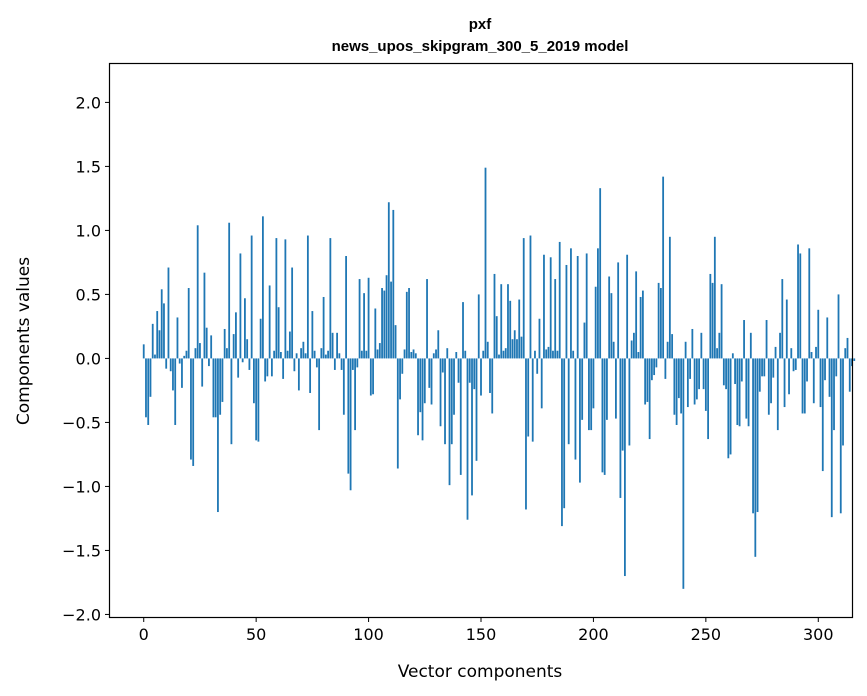 Image resolution: width=867 pixels, height=696 pixels. I want to click on x-tick-label: 200, so click(593, 634).